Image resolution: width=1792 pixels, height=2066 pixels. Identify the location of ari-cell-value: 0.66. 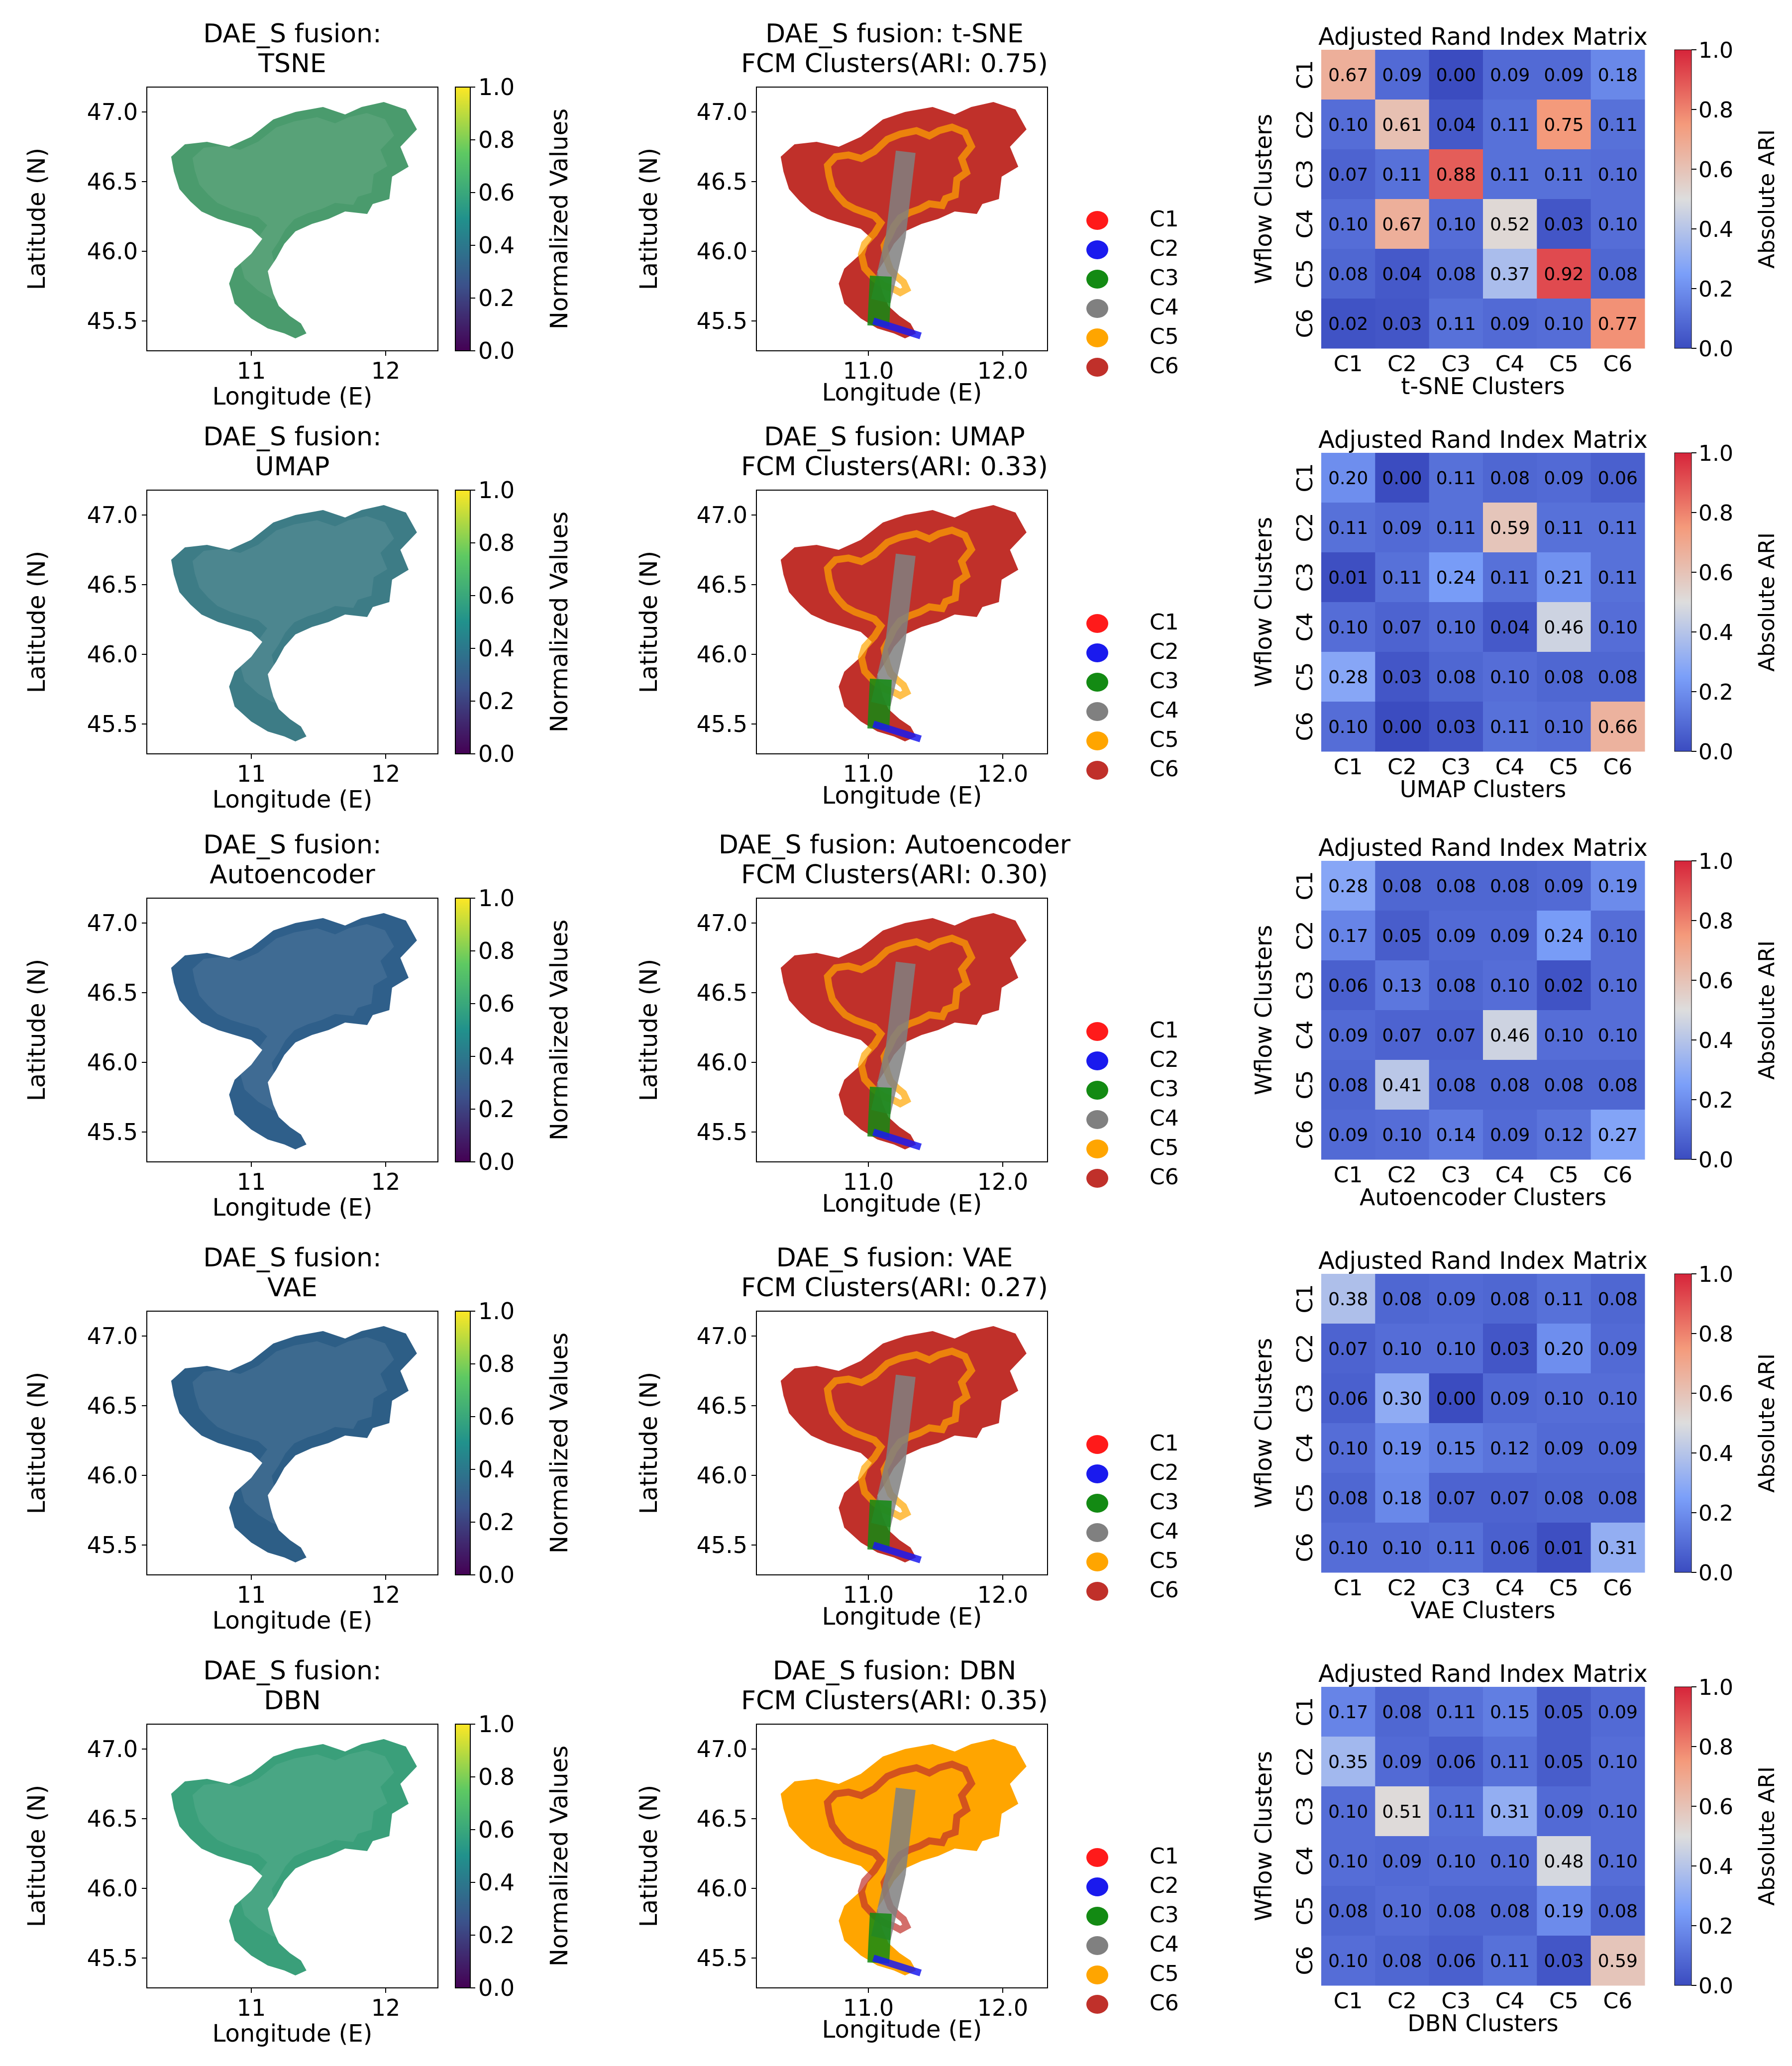
(1618, 727).